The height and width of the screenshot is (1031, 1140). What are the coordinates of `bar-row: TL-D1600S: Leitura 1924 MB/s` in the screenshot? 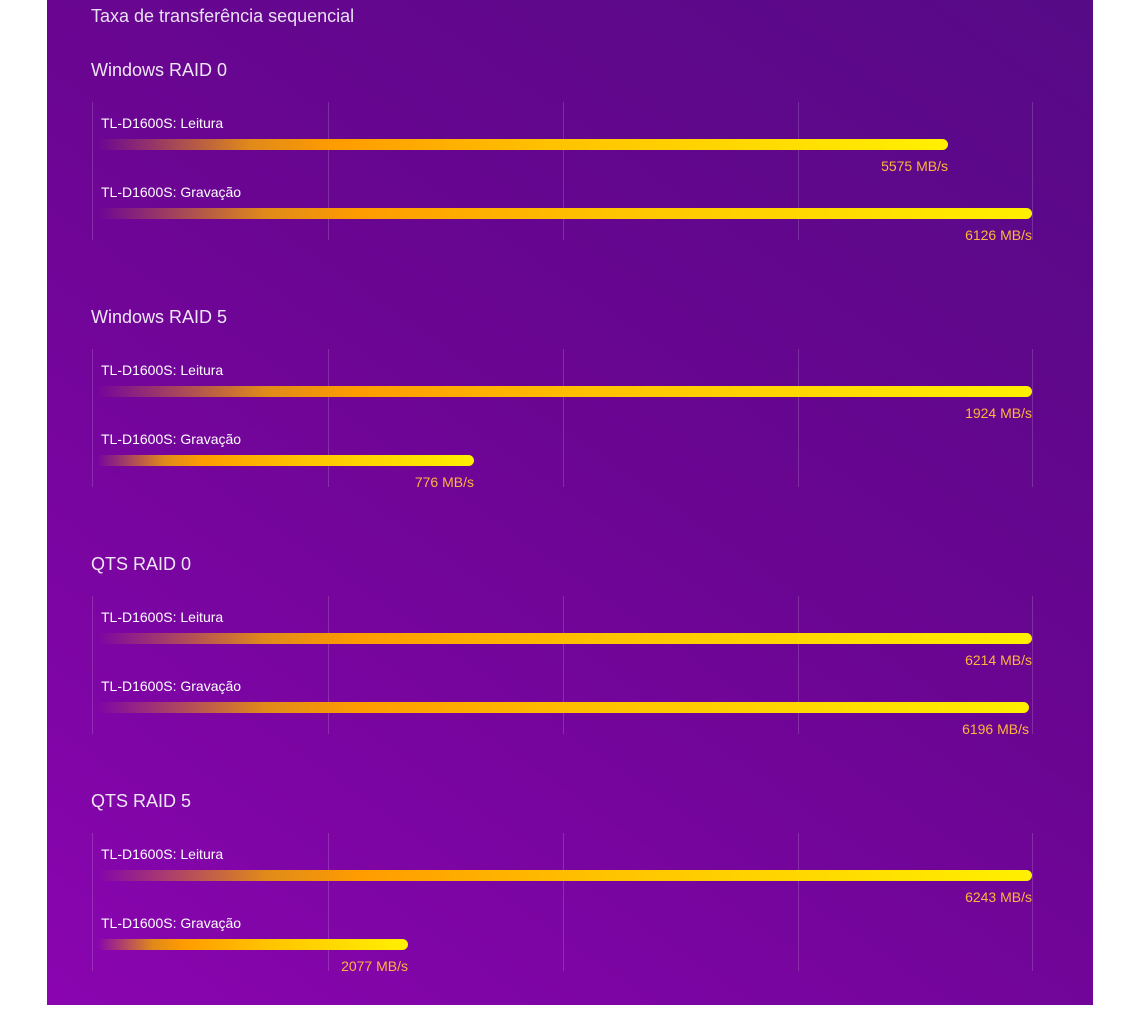 It's located at (562, 385).